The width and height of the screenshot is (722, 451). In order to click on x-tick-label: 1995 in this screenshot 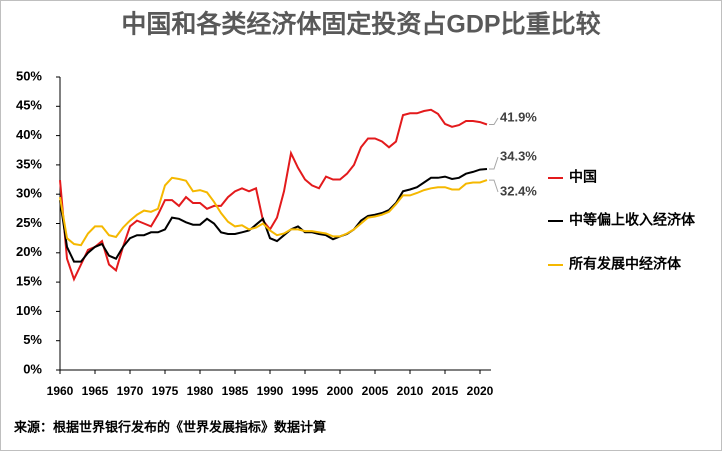, I will do `click(305, 391)`.